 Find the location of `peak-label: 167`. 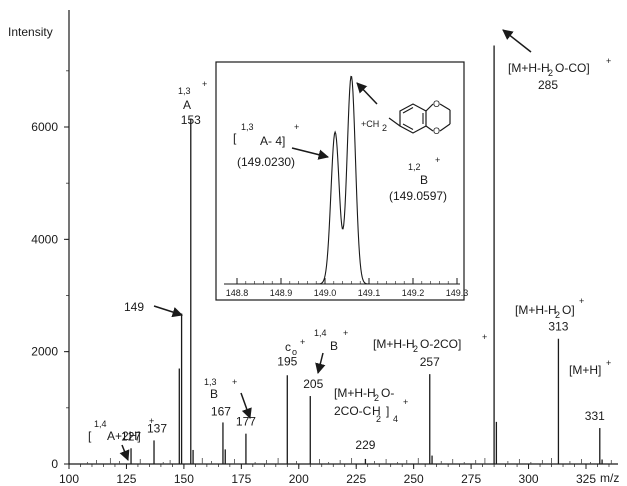

peak-label: 167 is located at coordinates (221, 411).